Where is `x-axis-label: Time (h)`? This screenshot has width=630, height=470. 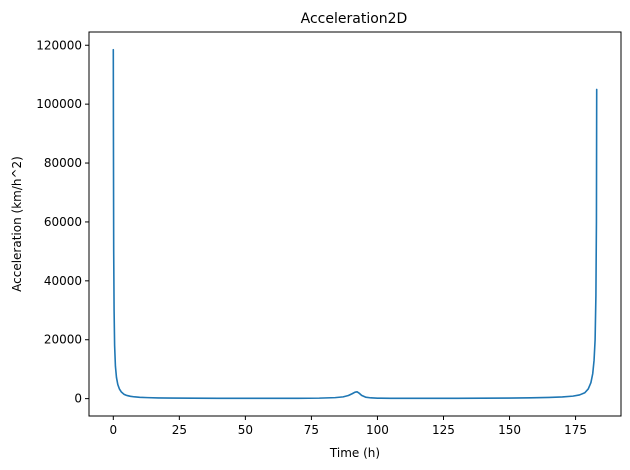
x-axis-label: Time (h) is located at coordinates (354, 453).